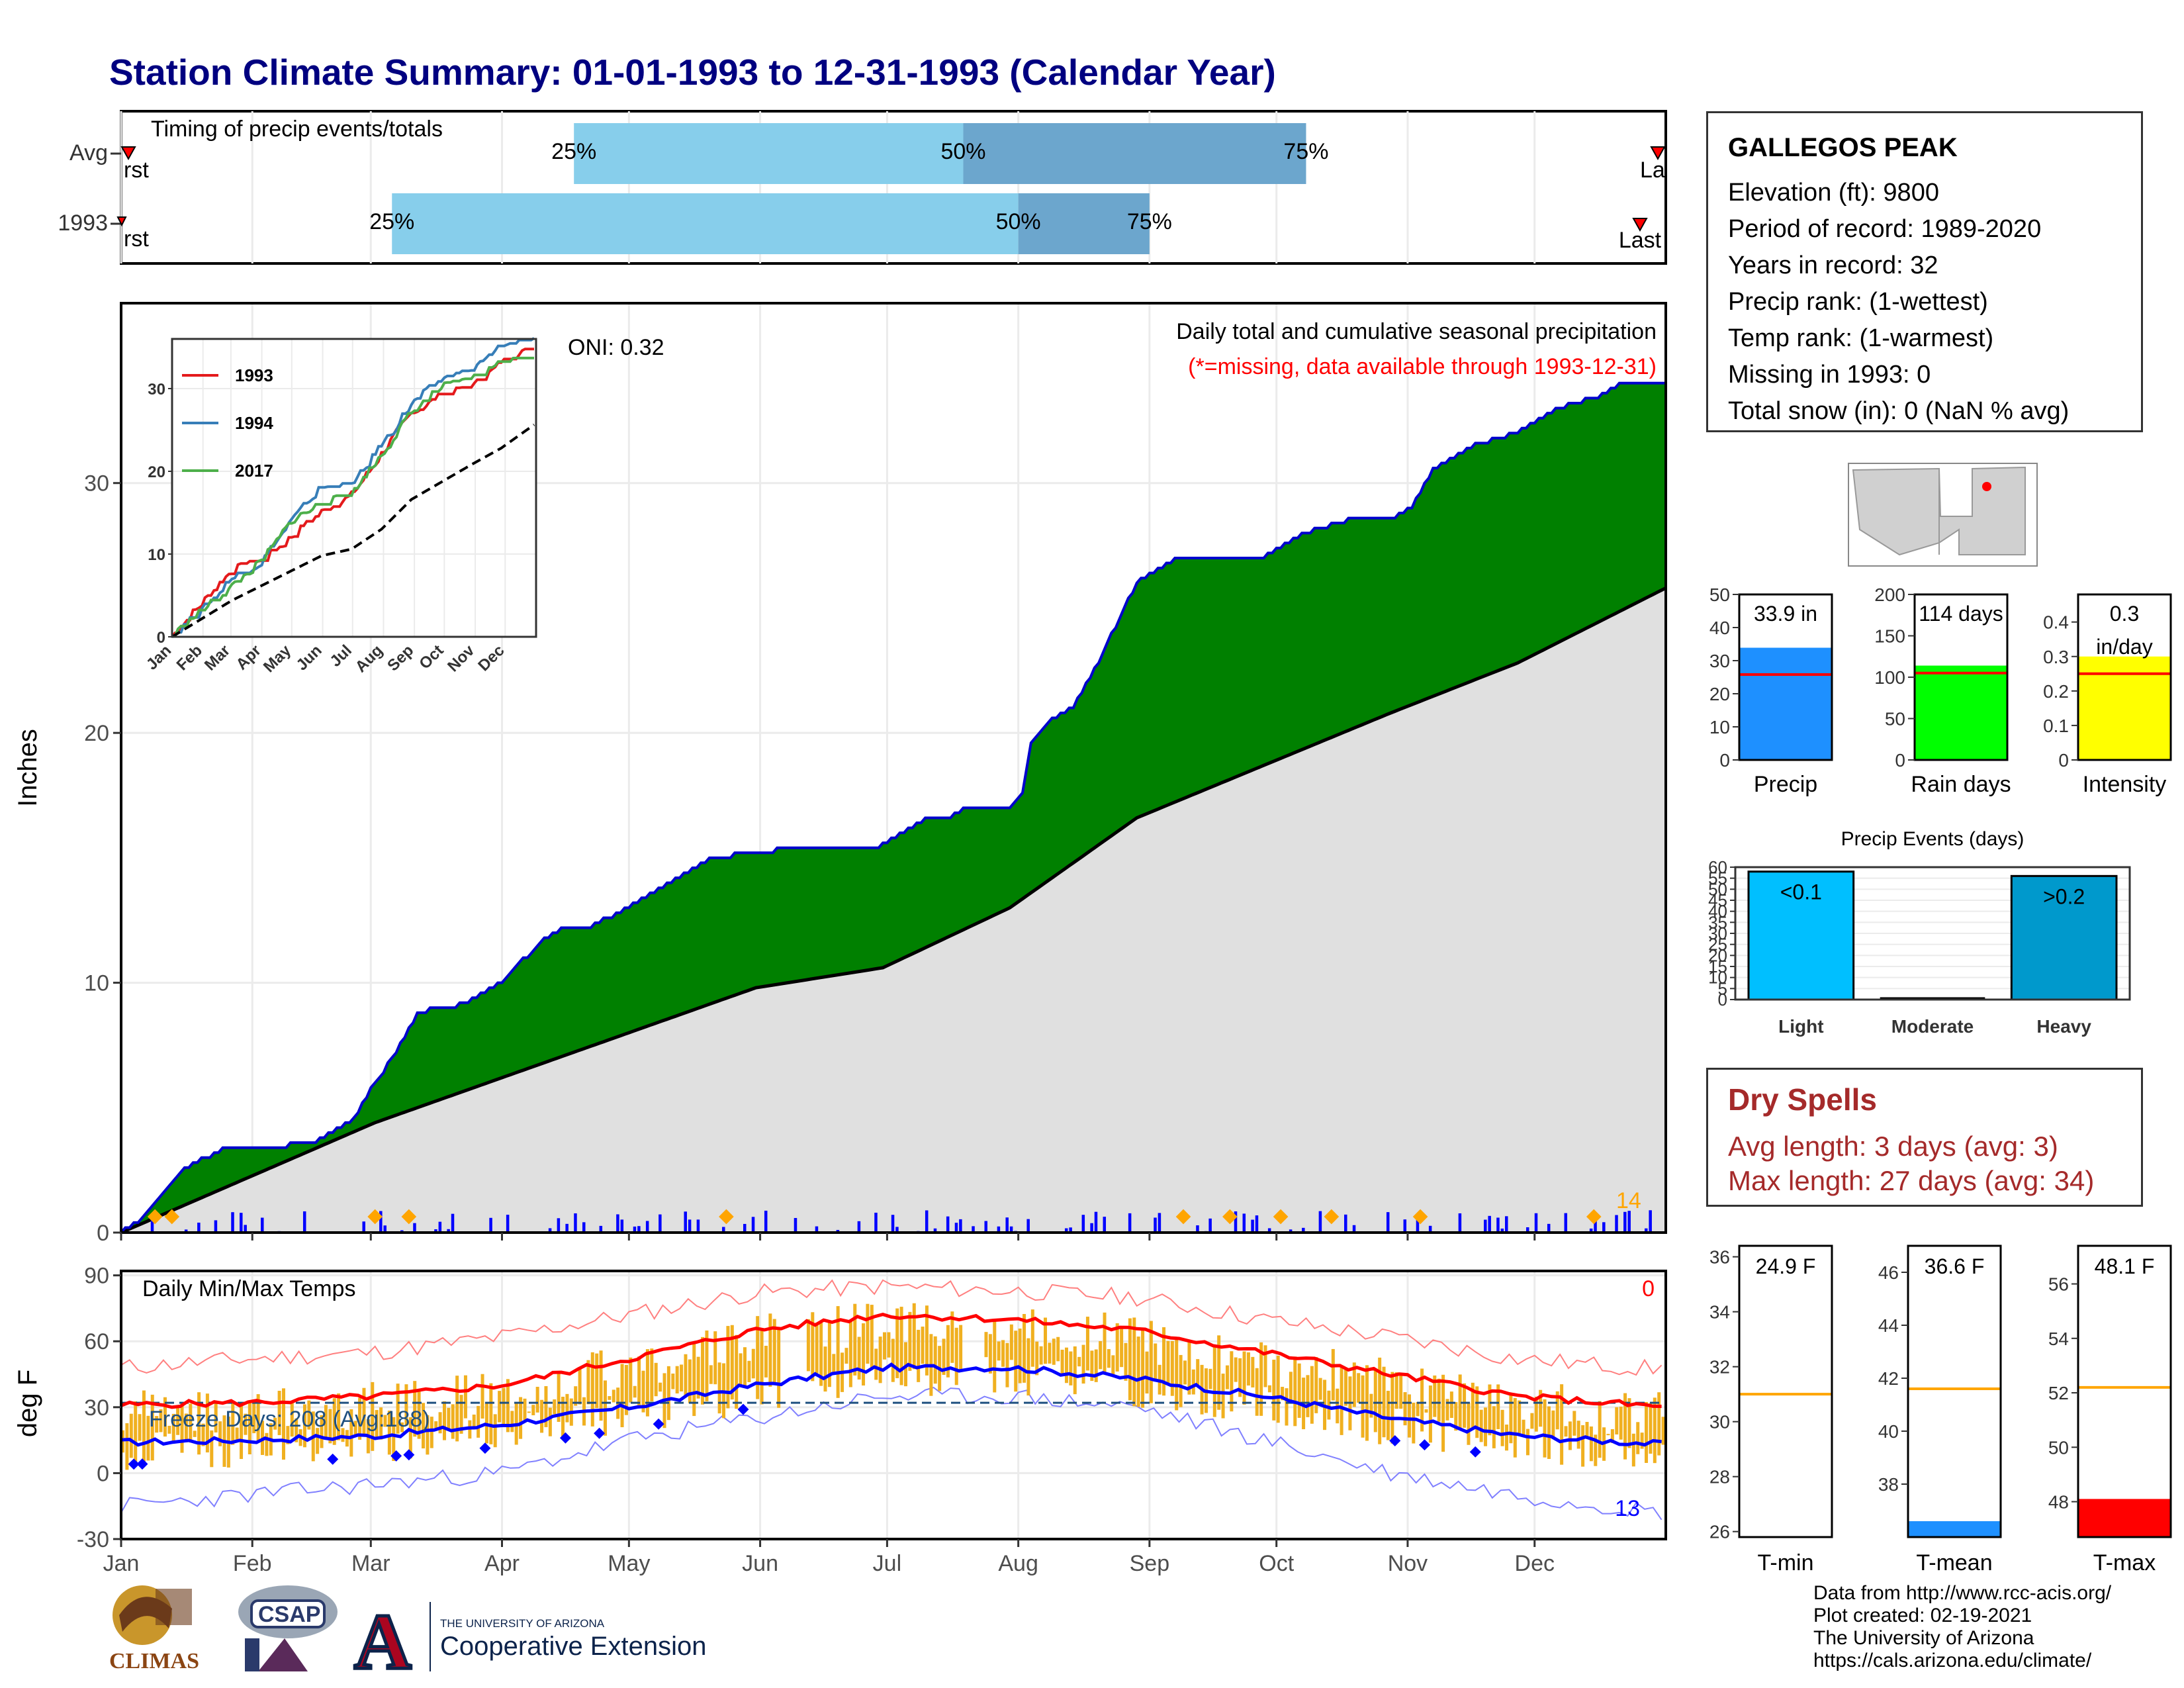 Image resolution: width=2184 pixels, height=1688 pixels. I want to click on temp-summary-tick-label: 46, so click(1888, 1272).